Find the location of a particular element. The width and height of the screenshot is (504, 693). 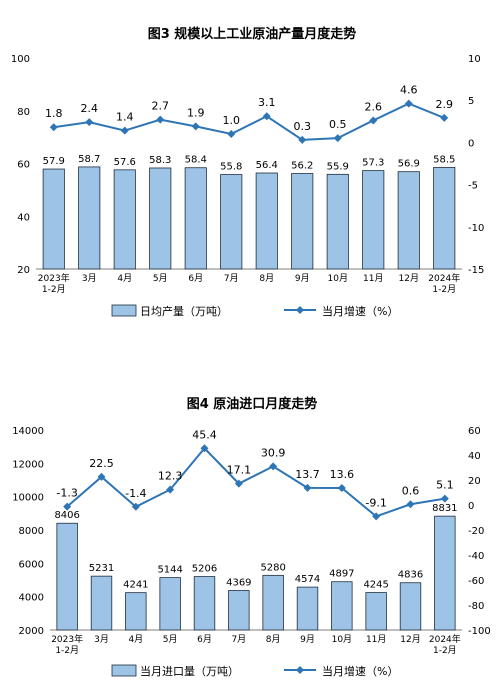

line-value-label: 12.3 is located at coordinates (170, 476).